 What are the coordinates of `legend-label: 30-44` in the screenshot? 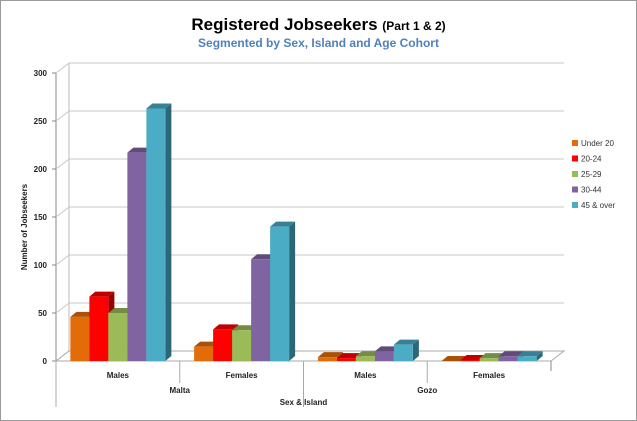 It's located at (591, 190).